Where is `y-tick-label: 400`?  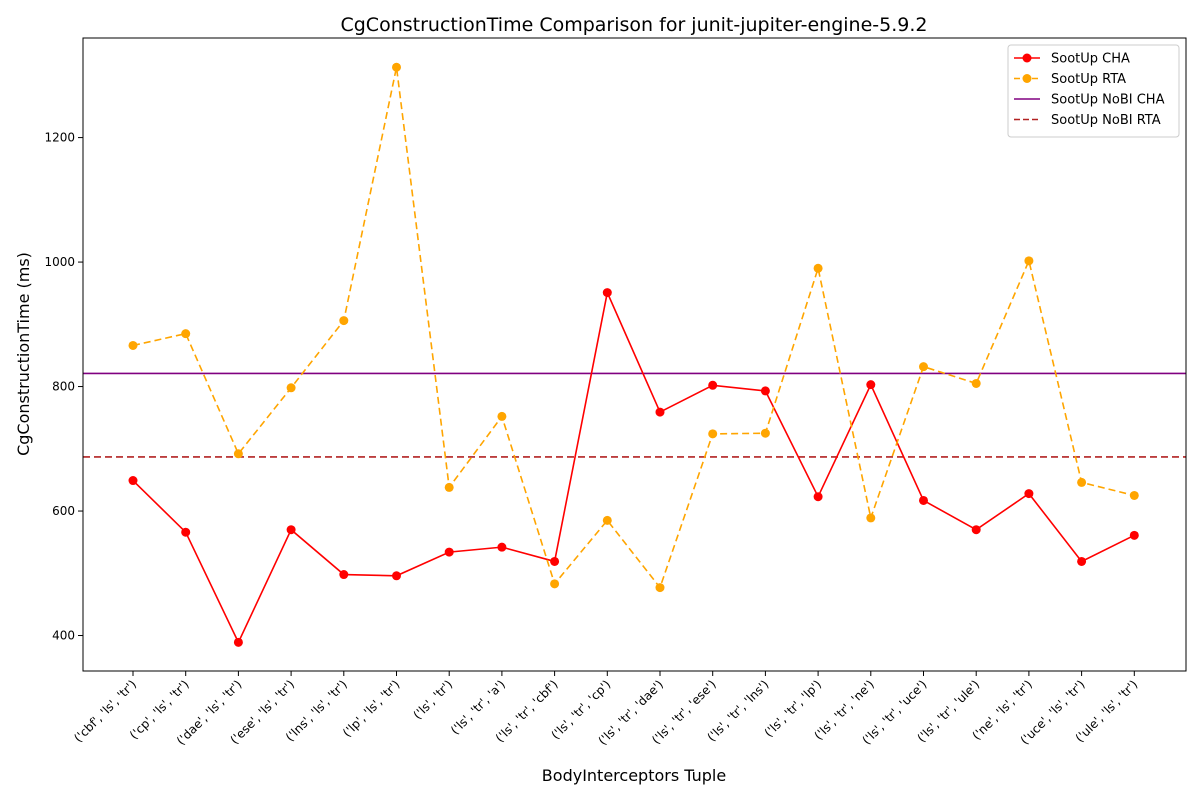
y-tick-label: 400 is located at coordinates (63, 636).